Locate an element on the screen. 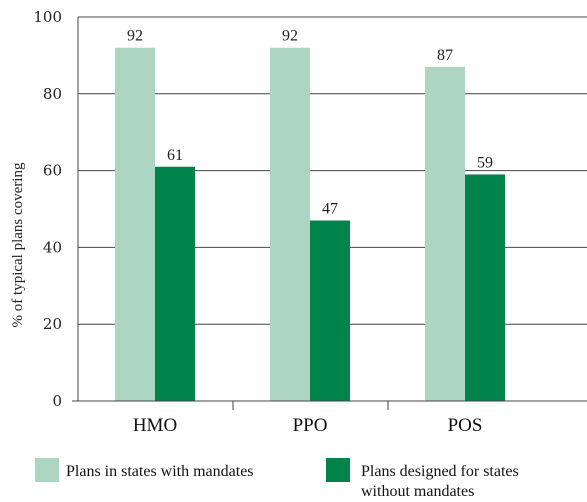  data-label: 59 is located at coordinates (485, 162).